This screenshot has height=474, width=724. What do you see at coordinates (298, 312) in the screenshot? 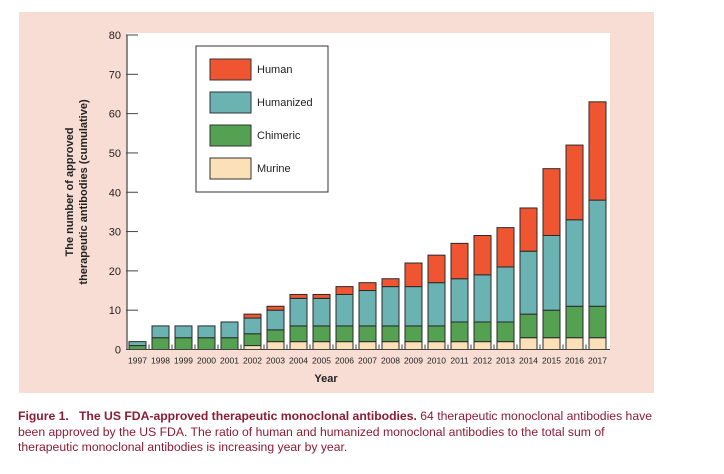
I see `bar-humanized-2004` at bounding box center [298, 312].